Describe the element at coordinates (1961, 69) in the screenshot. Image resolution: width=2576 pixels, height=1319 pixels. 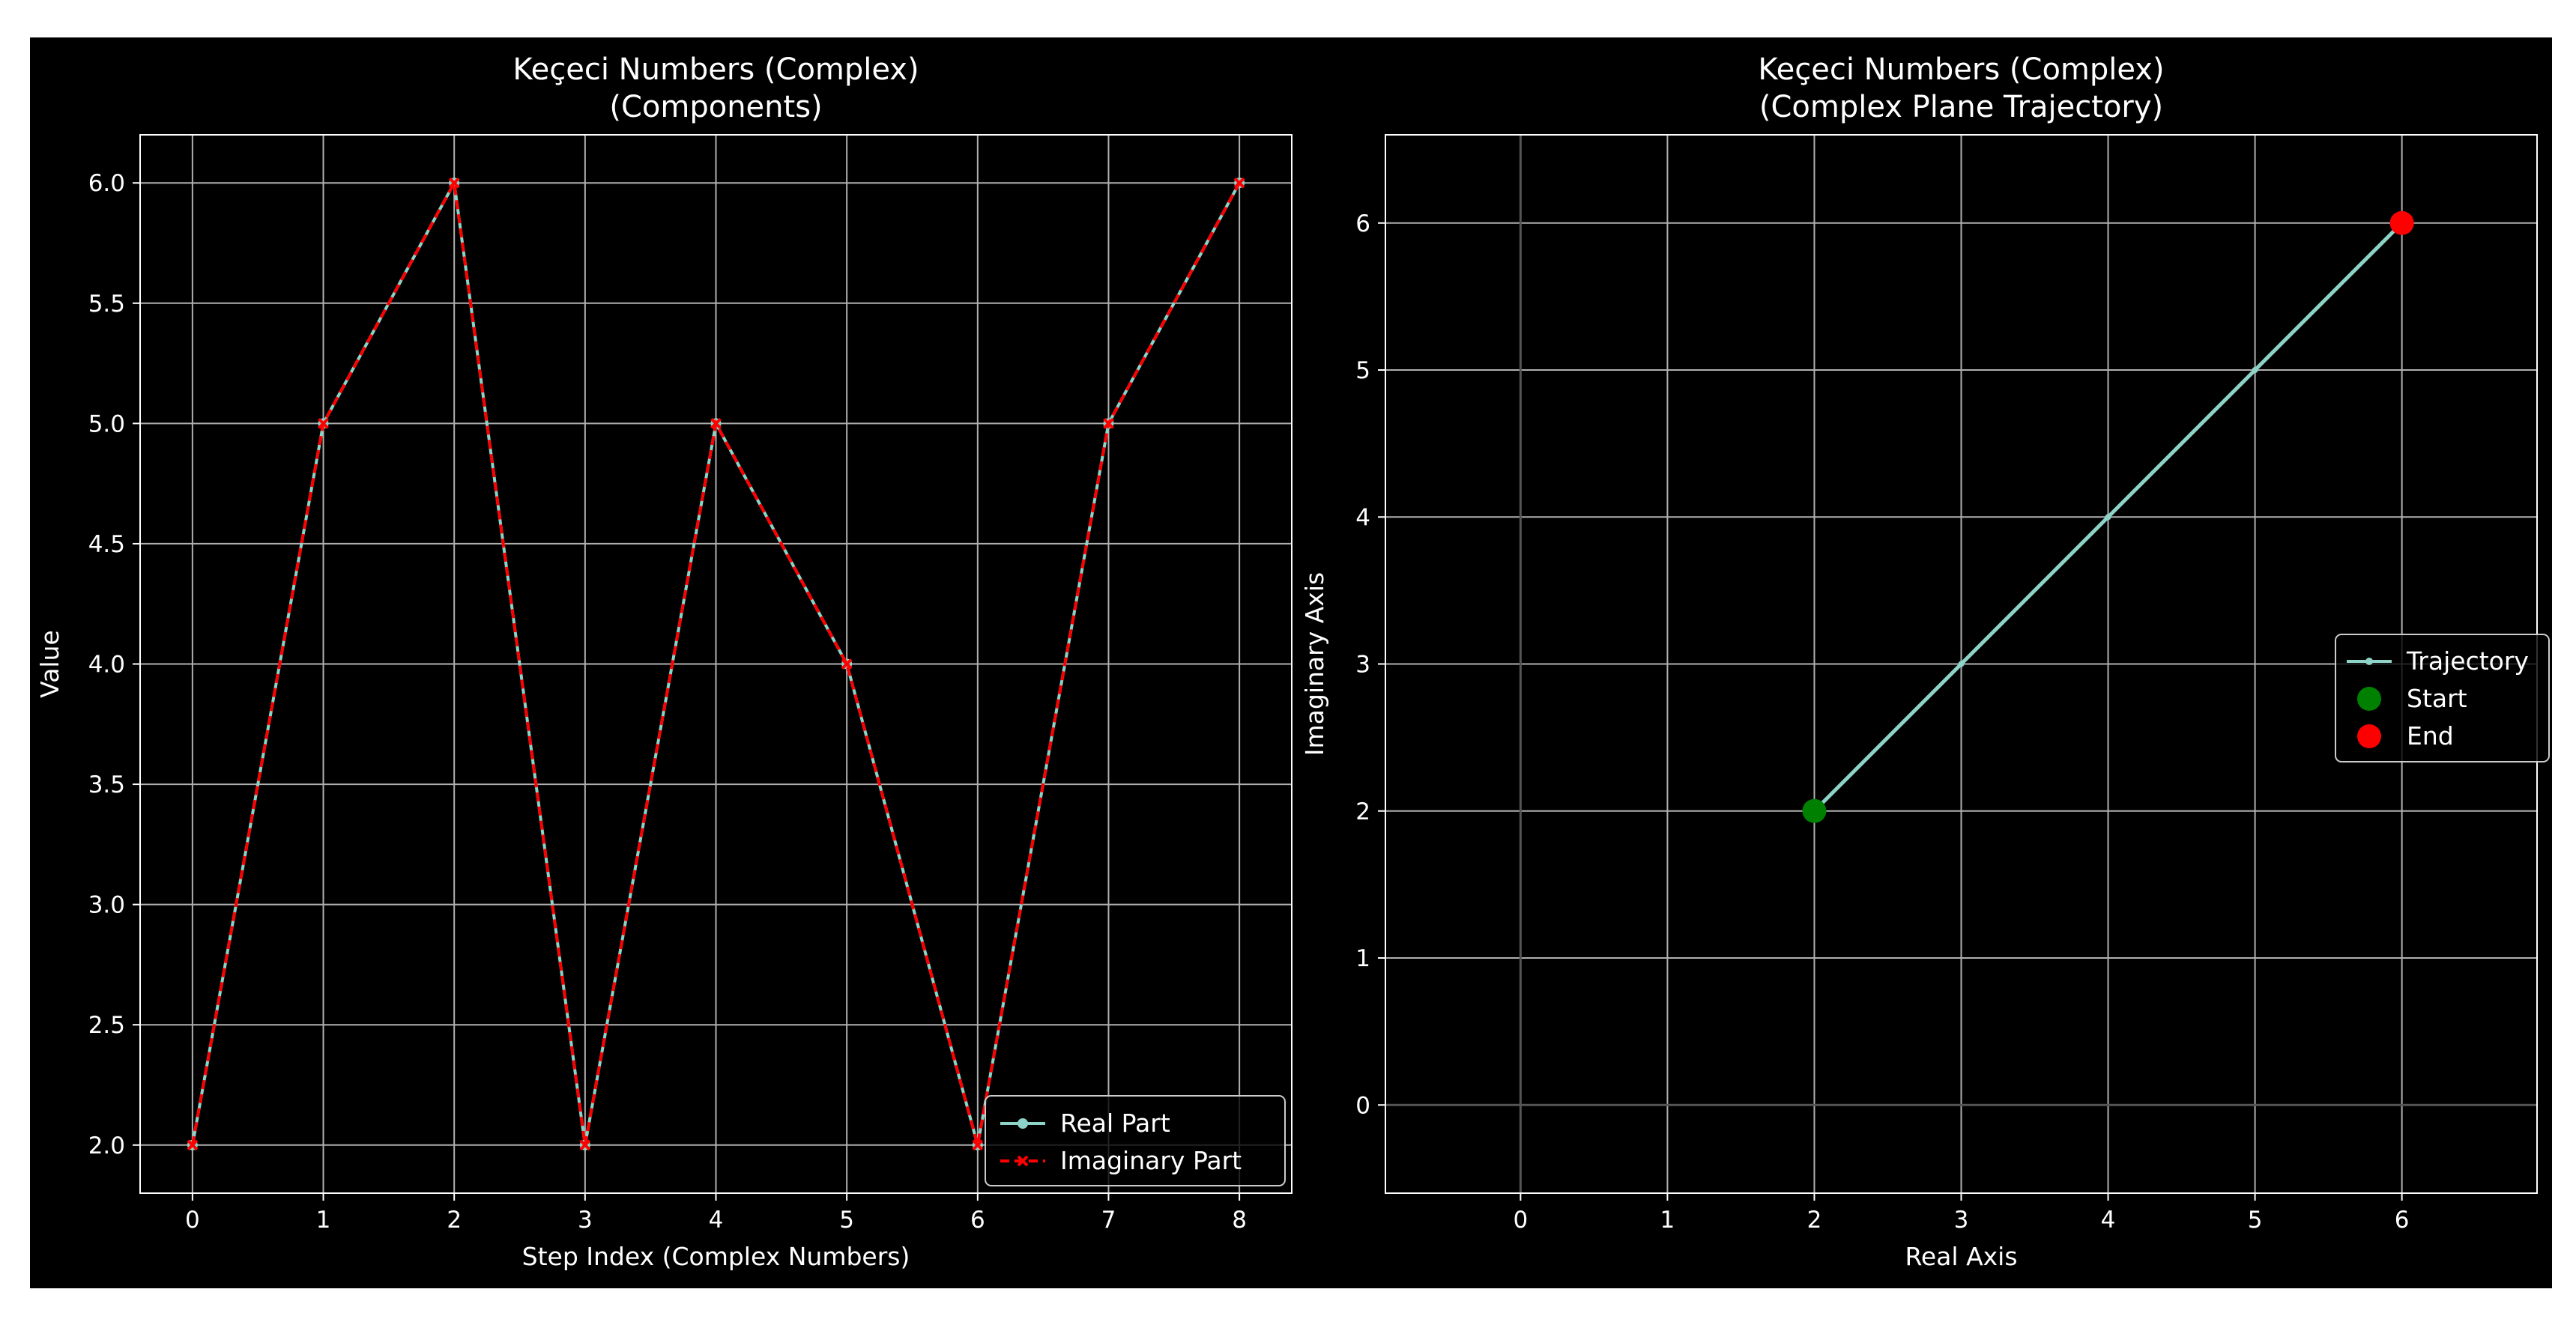
I see `complex-plane-title-line1: Keçeci Numbers (Complex)` at that location.